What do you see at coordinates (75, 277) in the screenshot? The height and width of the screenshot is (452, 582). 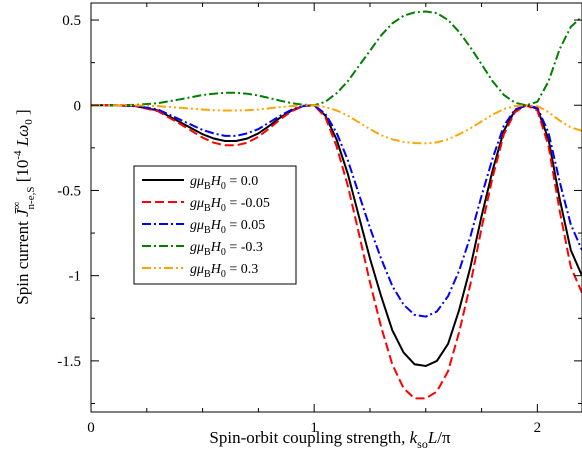 I see `y-tick-label: -1` at bounding box center [75, 277].